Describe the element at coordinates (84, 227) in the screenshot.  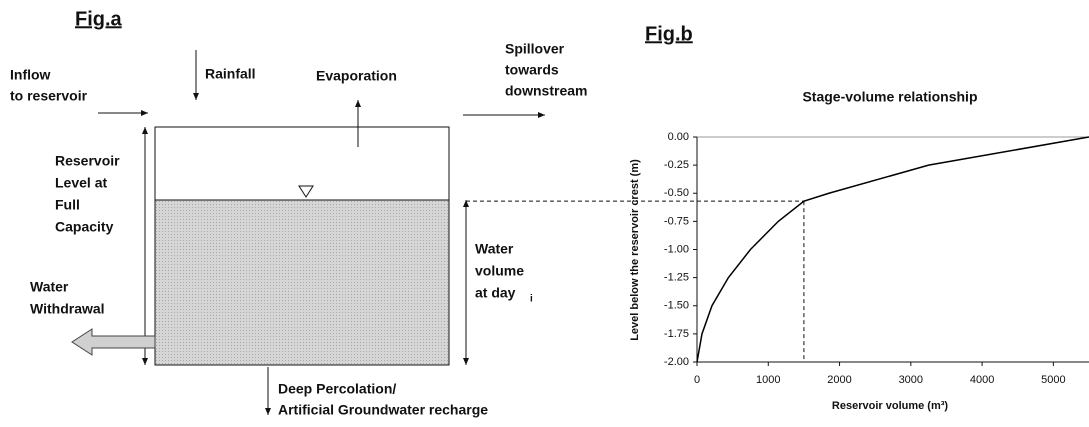
I see `label: Capacity` at that location.